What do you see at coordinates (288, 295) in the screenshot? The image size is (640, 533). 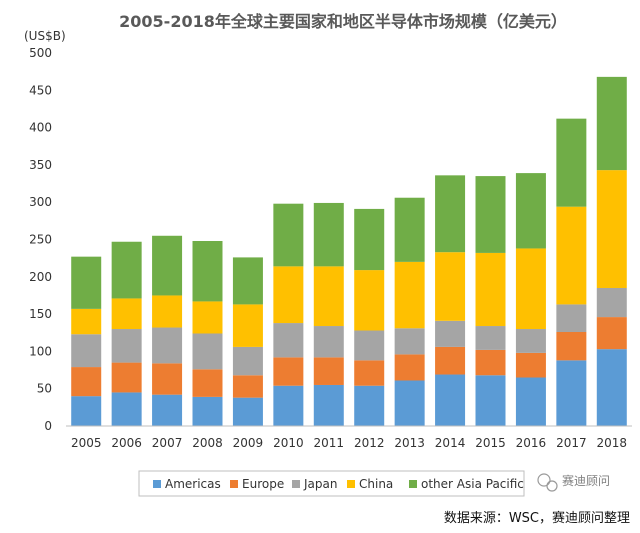 I see `bar-segment-china-2010` at bounding box center [288, 295].